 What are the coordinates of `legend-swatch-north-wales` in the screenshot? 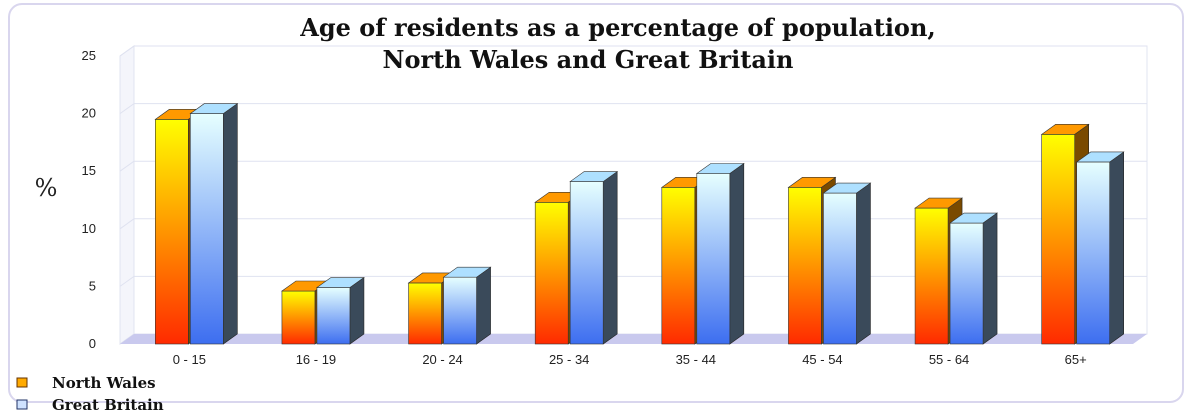 It's located at (22, 382).